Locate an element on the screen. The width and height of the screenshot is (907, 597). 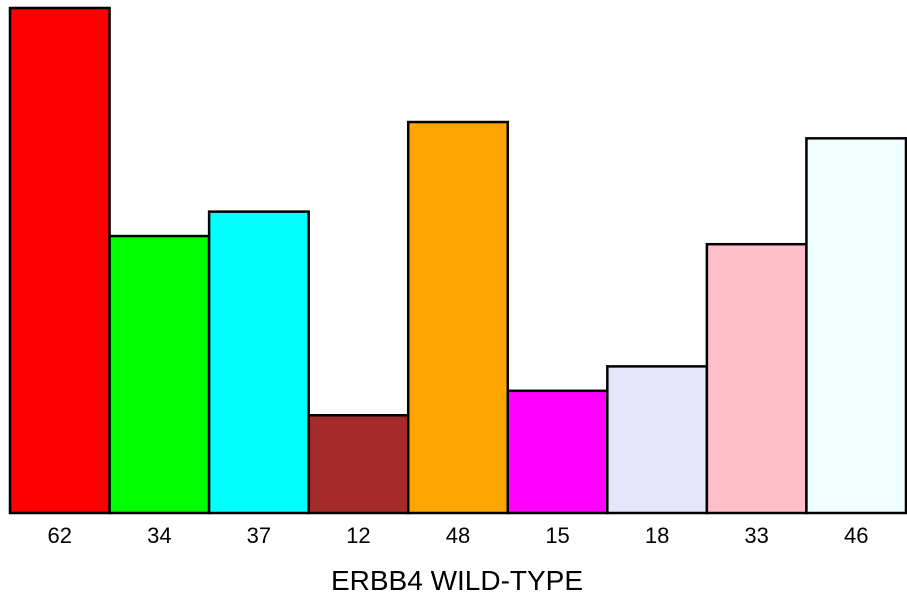
tick-labels-group: 62 34 37 12 48 15 18 33 46 is located at coordinates (458, 535).